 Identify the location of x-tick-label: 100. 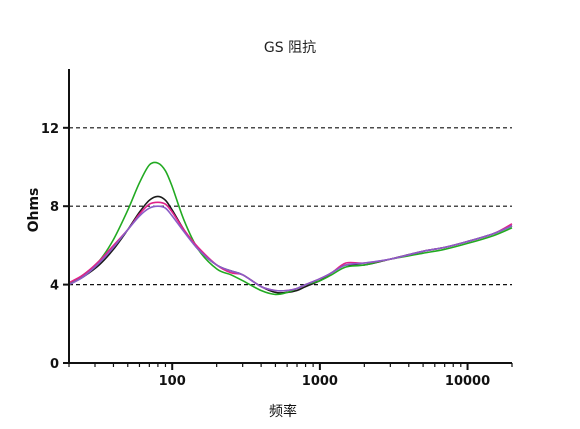
(172, 381).